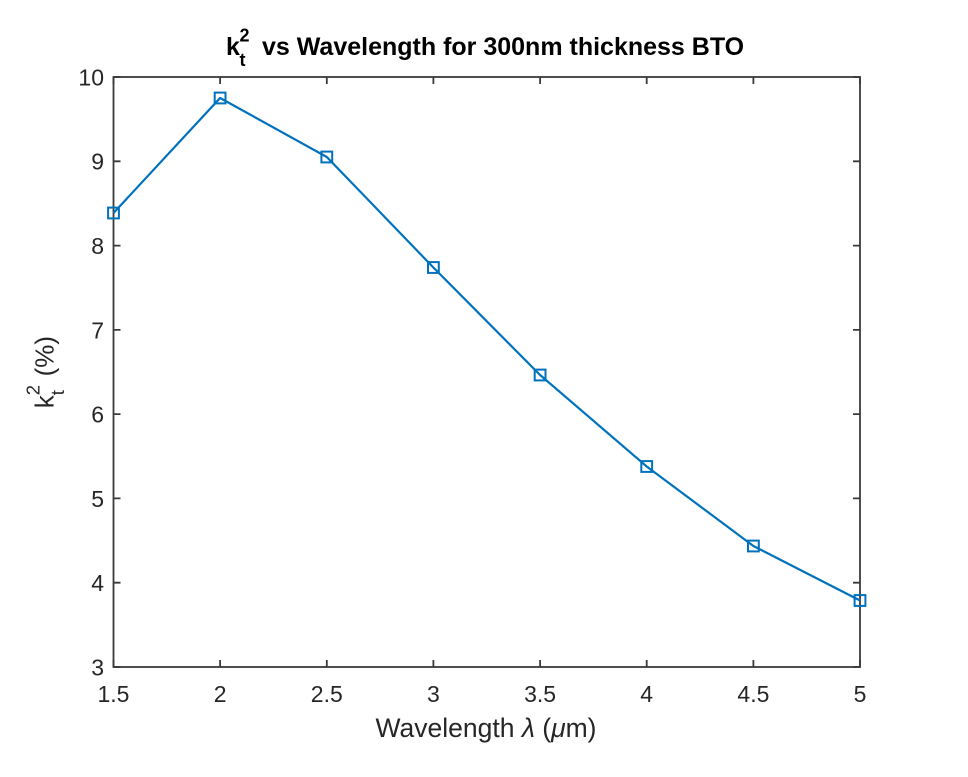 This screenshot has width=968, height=777. I want to click on svg-text: 1.5, so click(114, 694).